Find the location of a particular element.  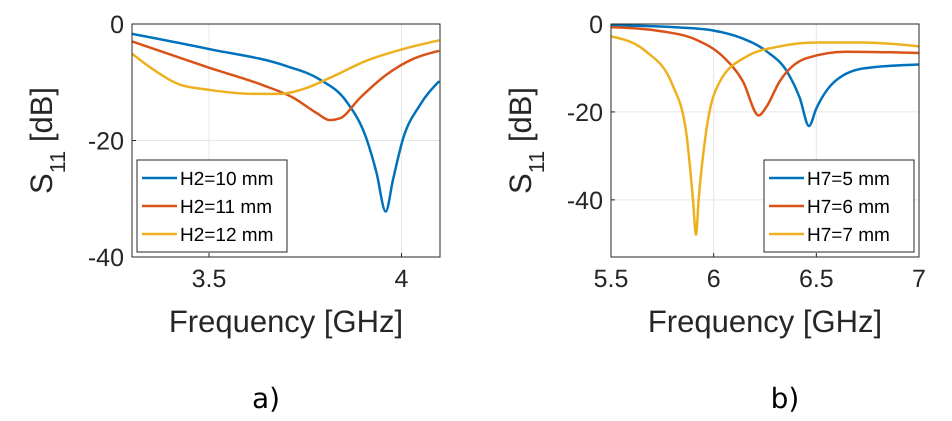

legend-label: H7=5 mm is located at coordinates (848, 179).